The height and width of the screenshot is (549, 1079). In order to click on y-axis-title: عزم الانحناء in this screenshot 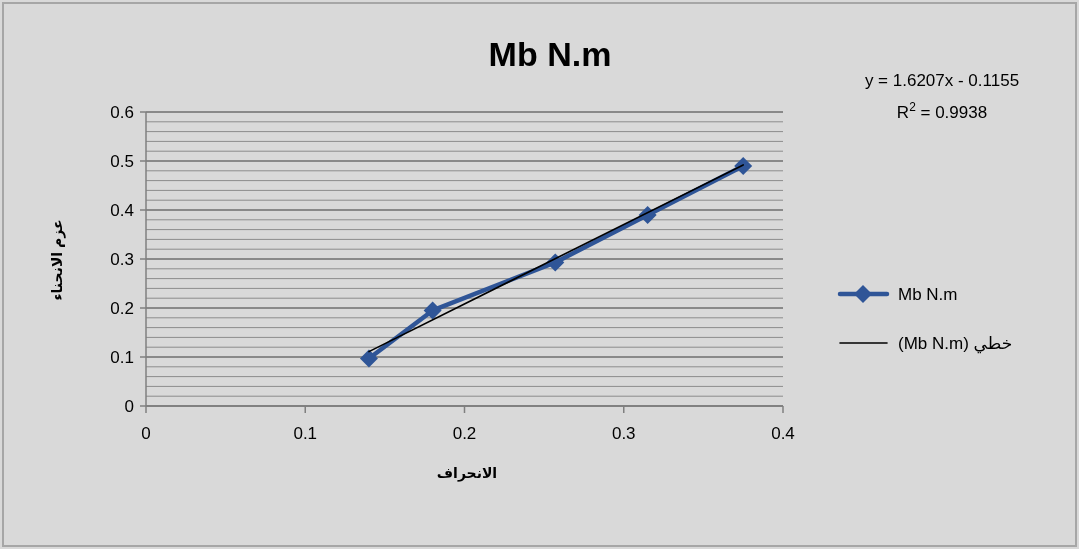, I will do `click(57, 260)`.